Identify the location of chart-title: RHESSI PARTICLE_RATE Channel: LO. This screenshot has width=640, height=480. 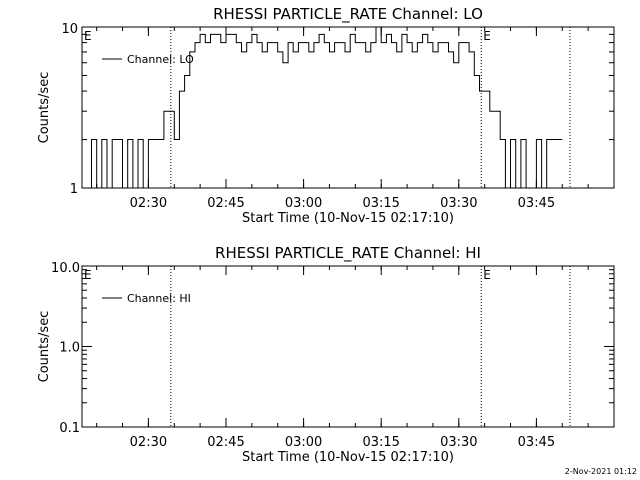
(348, 14).